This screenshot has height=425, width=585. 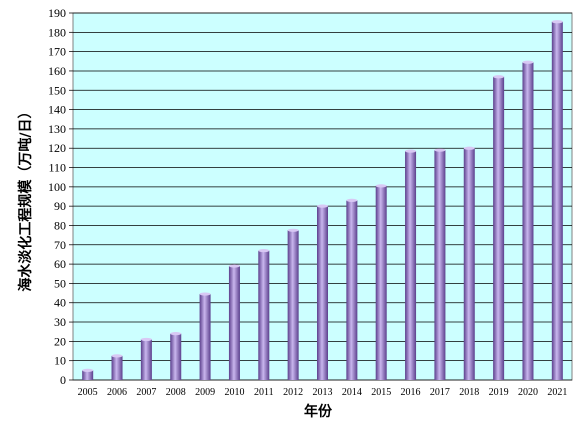 I want to click on y-tick-label: 0, so click(x=63, y=380).